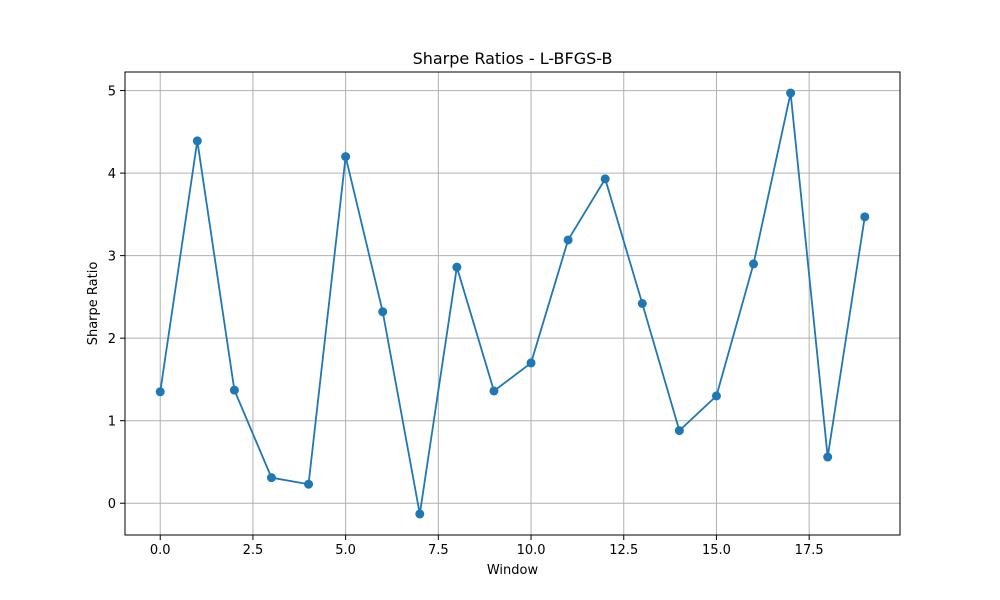 The height and width of the screenshot is (600, 1000). Describe the element at coordinates (112, 504) in the screenshot. I see `y-tick-label: 0` at that location.